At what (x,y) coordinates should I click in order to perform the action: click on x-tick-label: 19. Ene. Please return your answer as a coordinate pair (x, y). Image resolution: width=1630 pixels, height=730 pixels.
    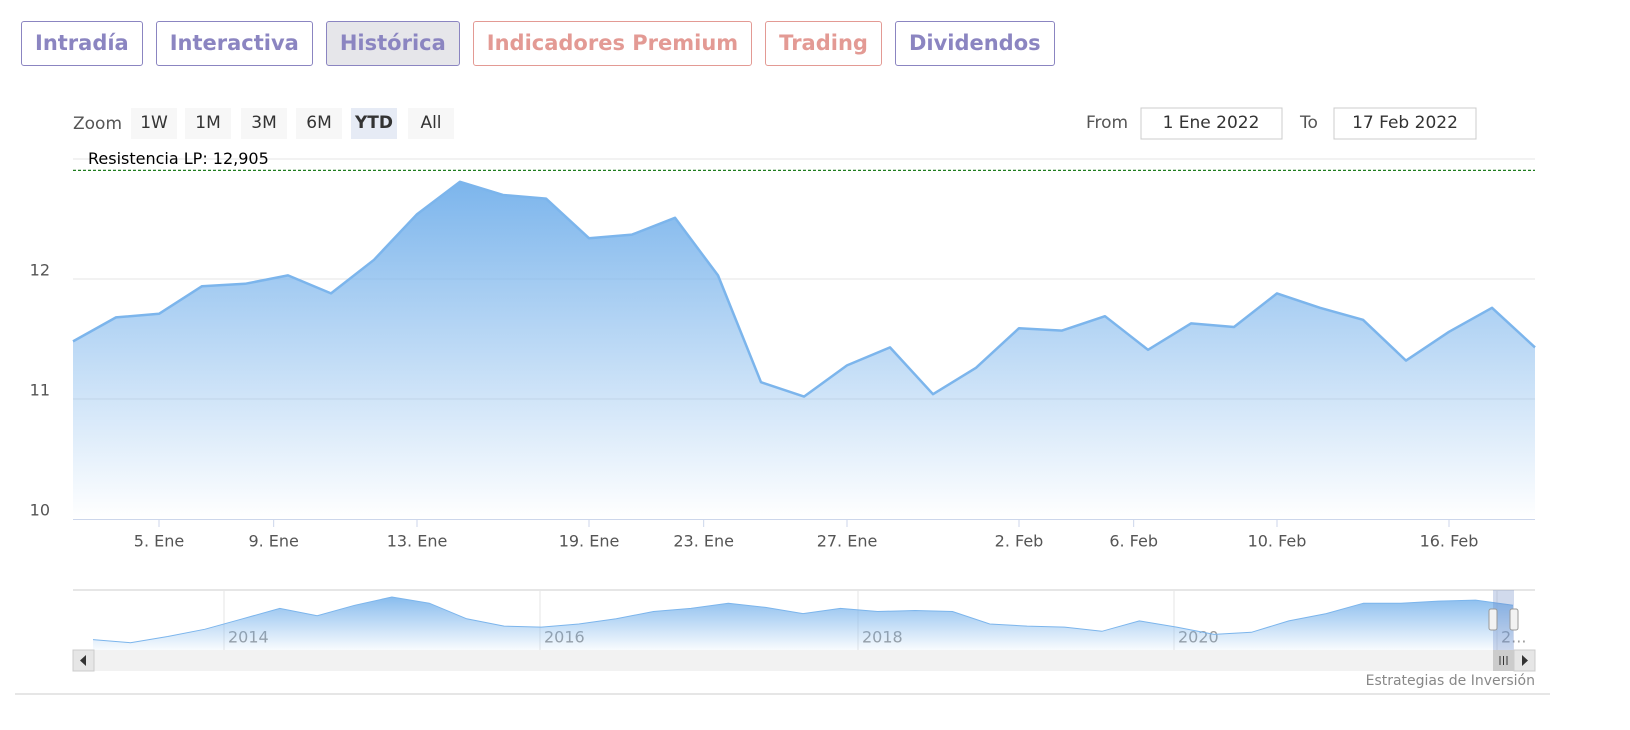
    Looking at the image, I should click on (589, 541).